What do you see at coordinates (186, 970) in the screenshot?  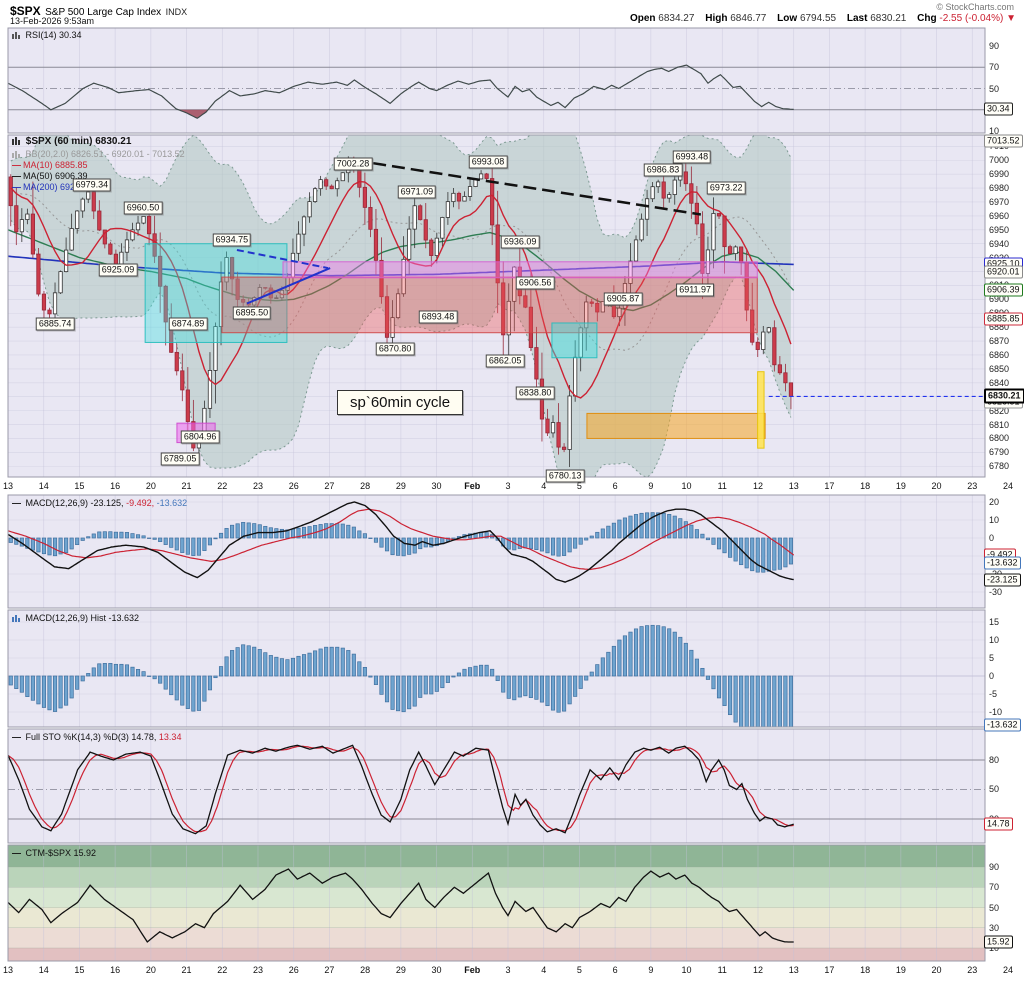 I see `x-axis-tick: 21` at bounding box center [186, 970].